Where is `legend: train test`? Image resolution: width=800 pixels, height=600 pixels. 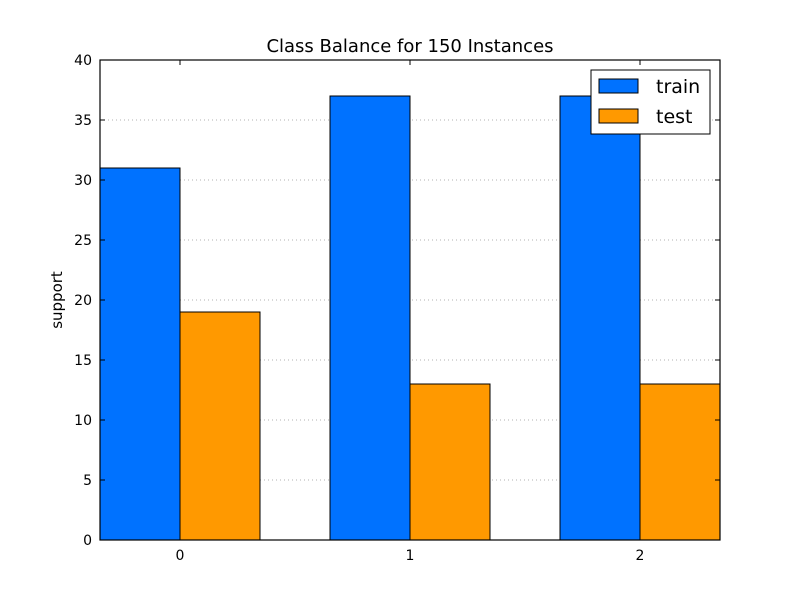 legend: train test is located at coordinates (650, 102).